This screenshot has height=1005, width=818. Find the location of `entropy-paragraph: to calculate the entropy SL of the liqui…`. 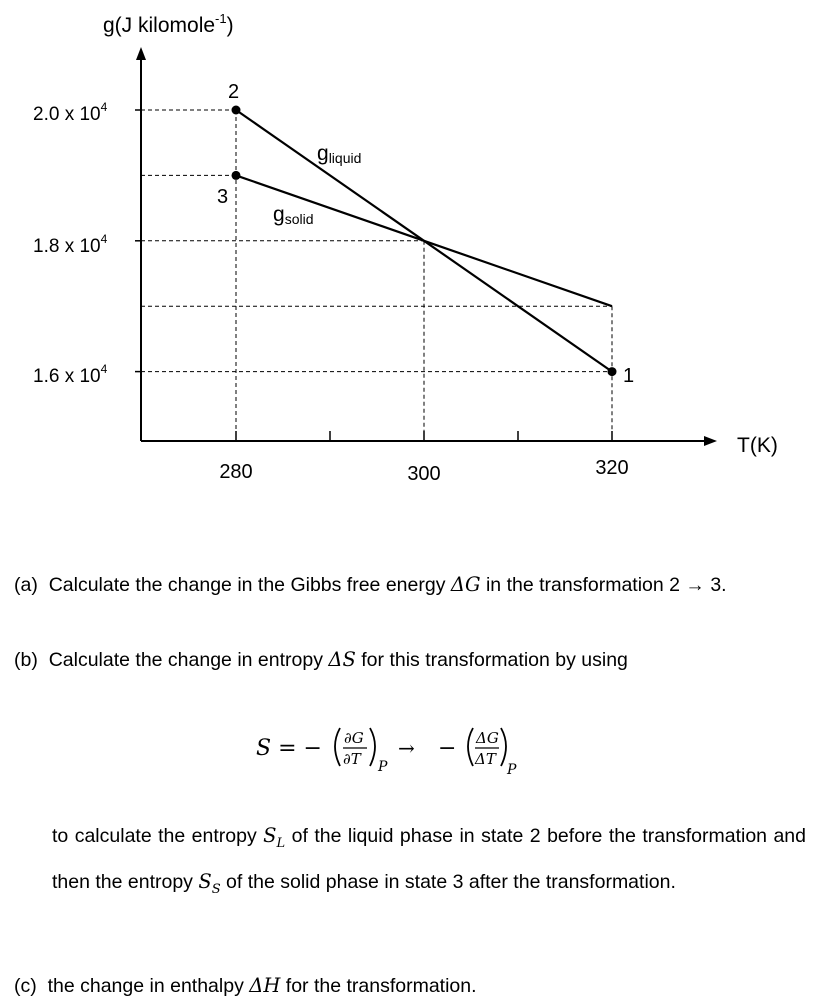

entropy-paragraph: to calculate the entropy SL of the liqui… is located at coordinates (429, 860).